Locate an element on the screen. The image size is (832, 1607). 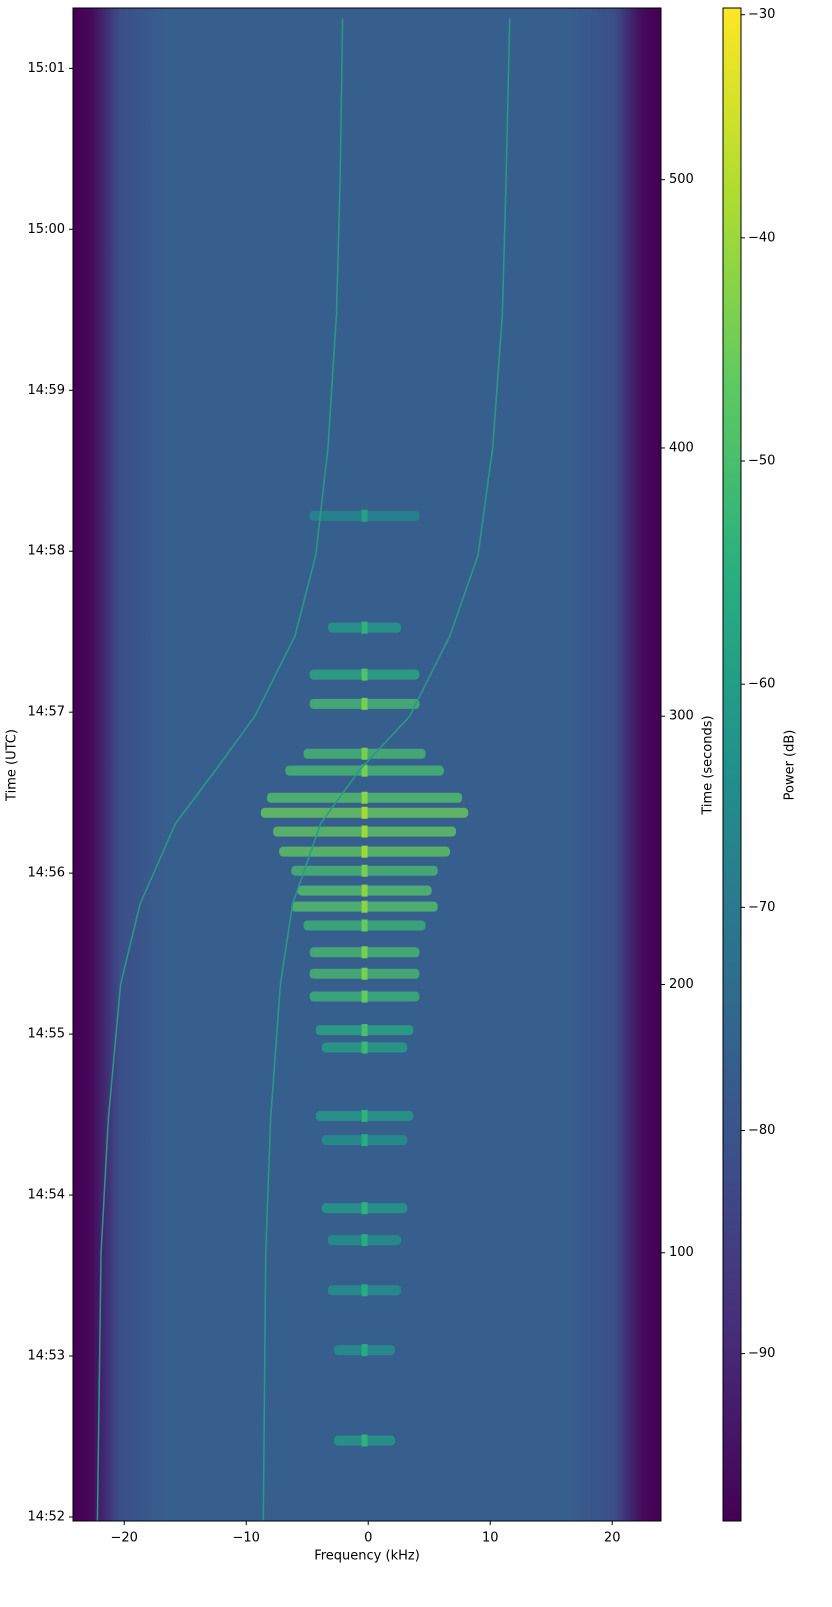
colorbar-tick-label: −40 is located at coordinates (761, 237).